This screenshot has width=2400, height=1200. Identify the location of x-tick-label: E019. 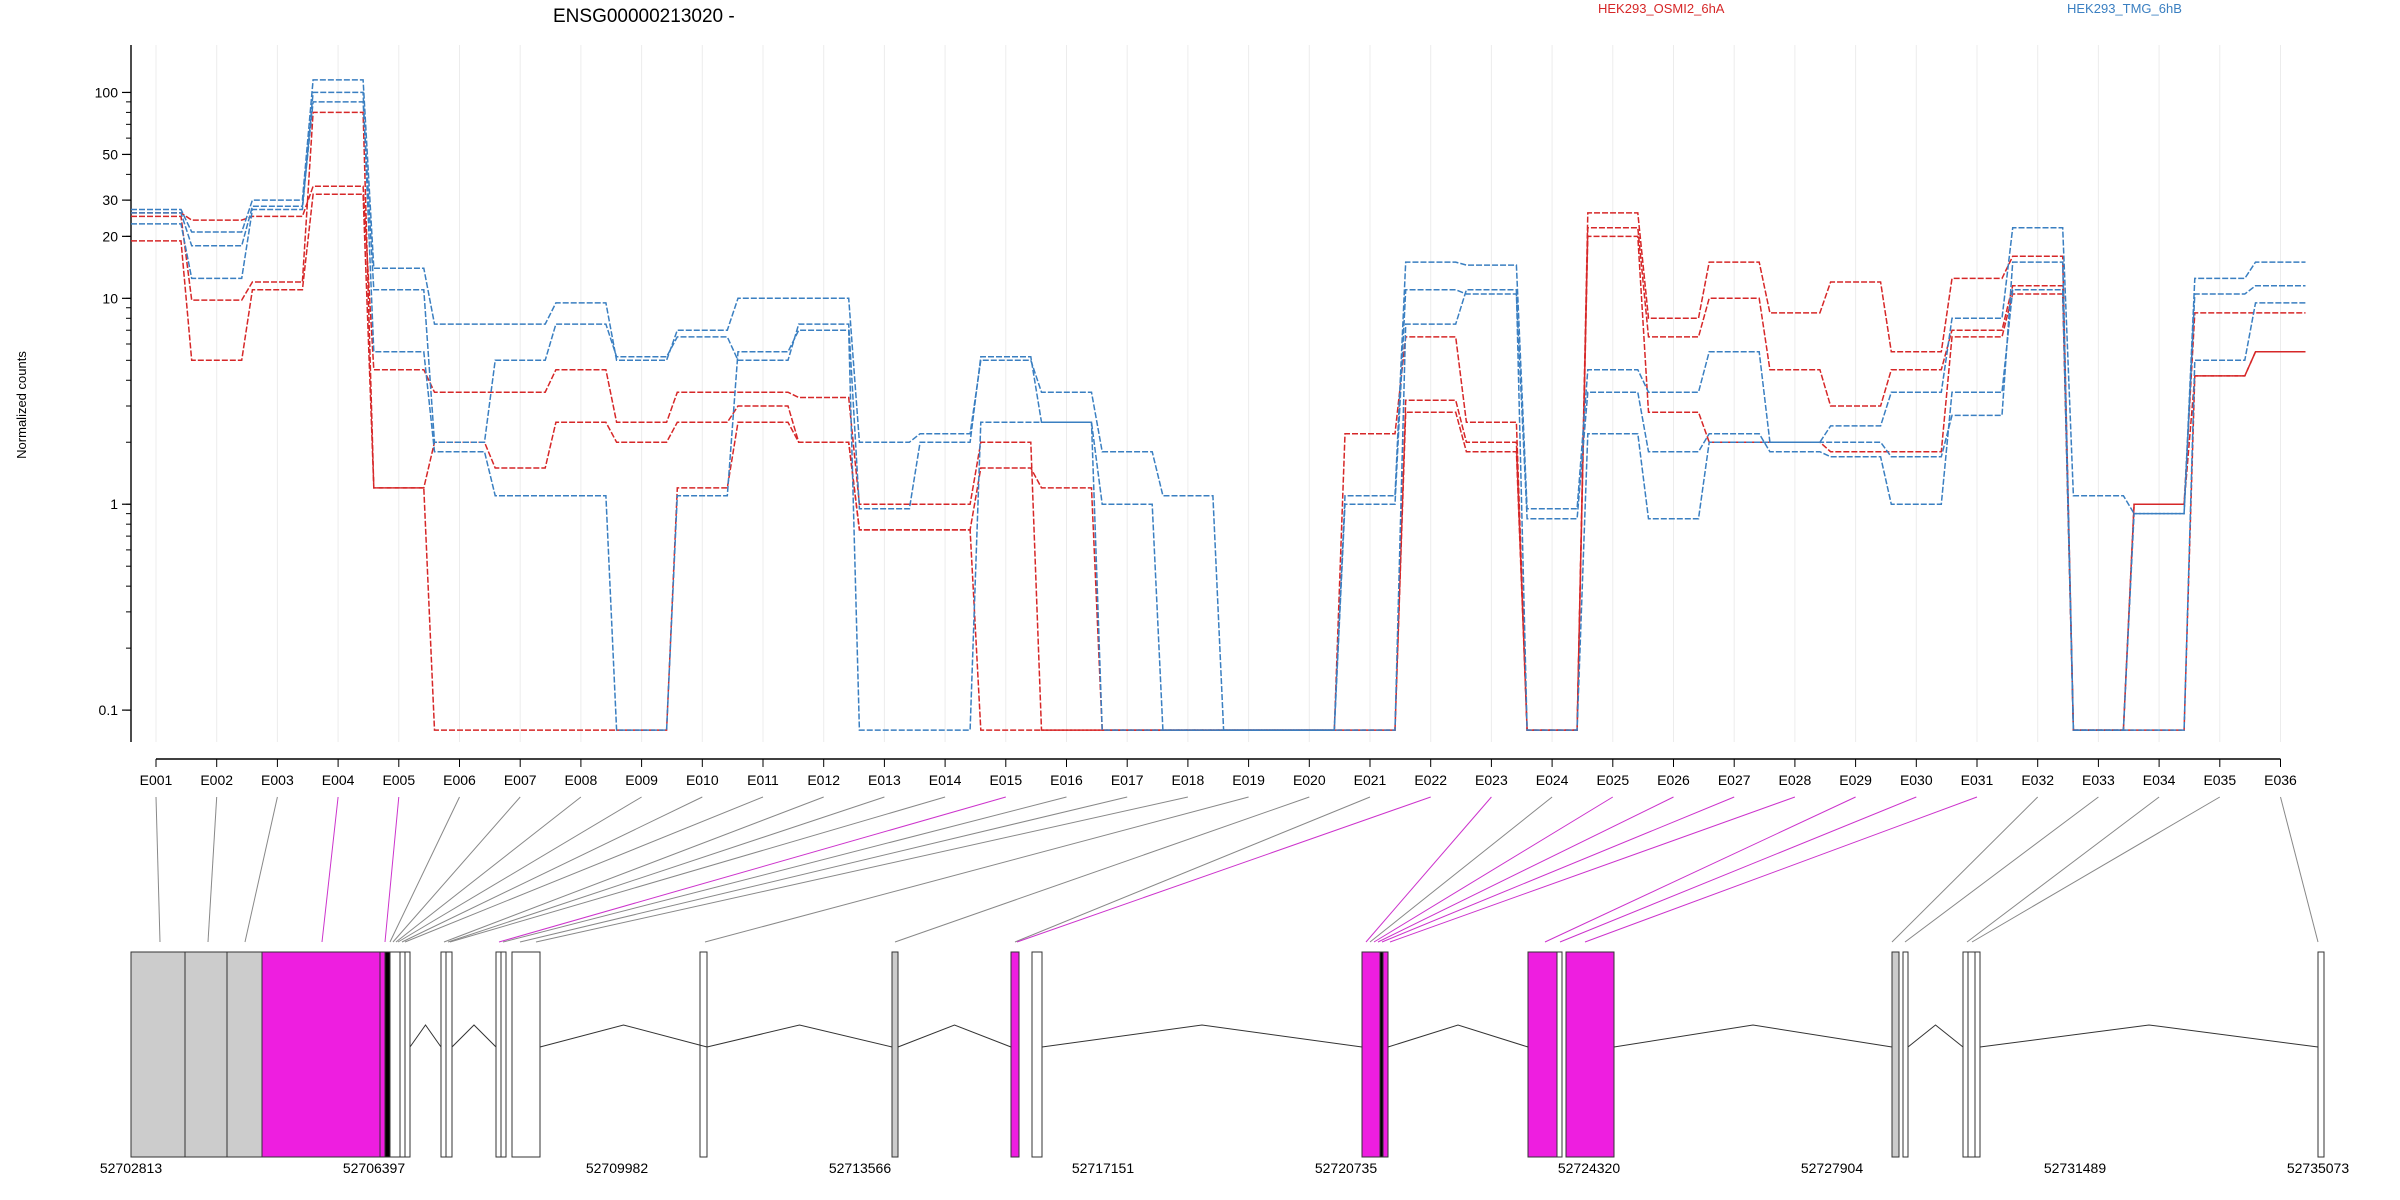
(1248, 780).